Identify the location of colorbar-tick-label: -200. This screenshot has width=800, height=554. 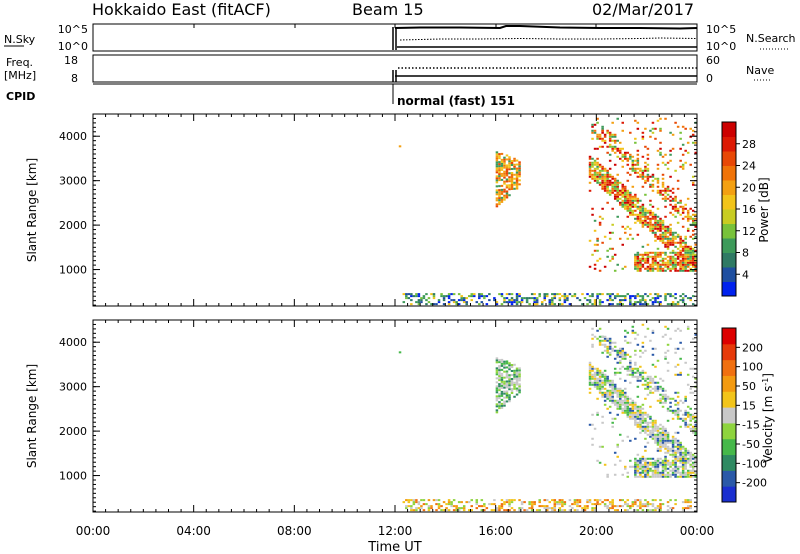
(754, 483).